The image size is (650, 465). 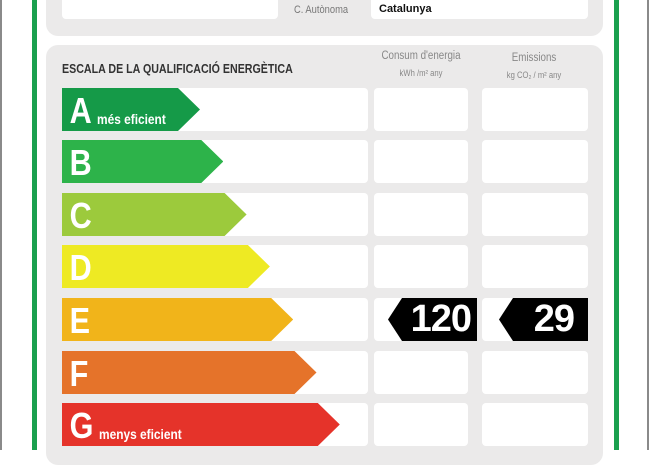 What do you see at coordinates (479, 9) in the screenshot?
I see `region-field` at bounding box center [479, 9].